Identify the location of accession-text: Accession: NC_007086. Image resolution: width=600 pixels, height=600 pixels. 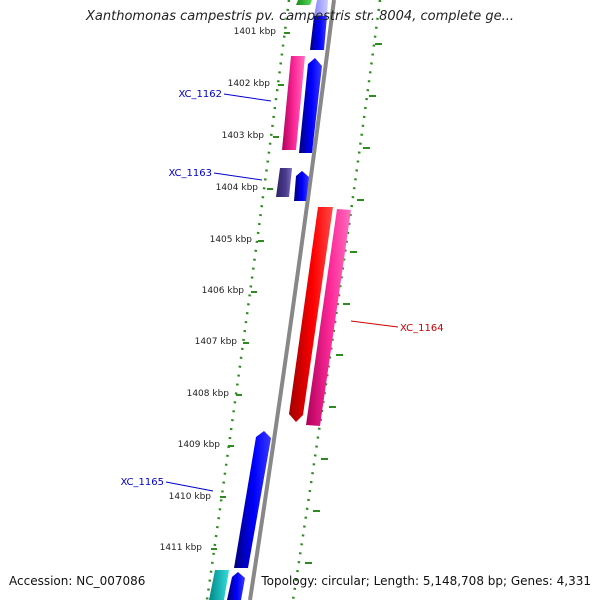
(77, 581).